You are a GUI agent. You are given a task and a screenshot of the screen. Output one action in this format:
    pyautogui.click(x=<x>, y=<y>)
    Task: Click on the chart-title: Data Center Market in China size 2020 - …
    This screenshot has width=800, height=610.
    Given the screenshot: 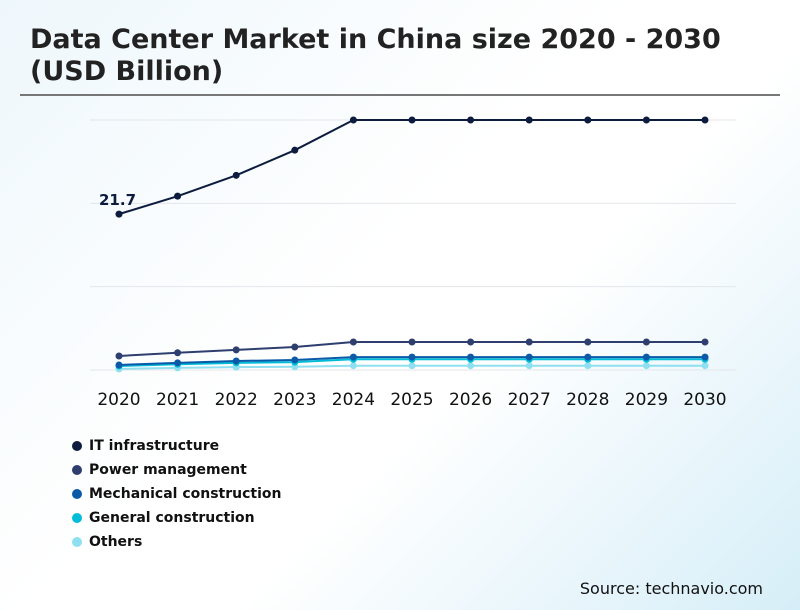 What is the action you would take?
    pyautogui.click(x=375, y=55)
    